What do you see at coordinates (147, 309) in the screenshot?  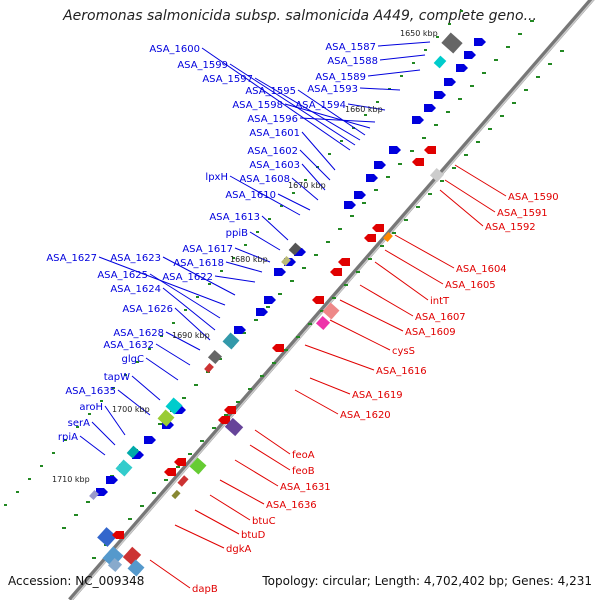 I see `gene-label: ASA_1626` at bounding box center [147, 309].